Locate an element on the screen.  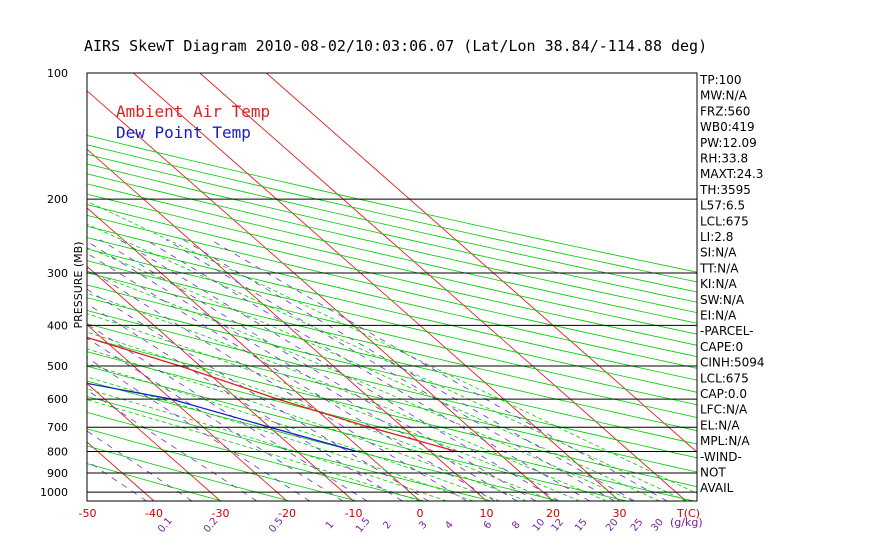
side-panel-item: TP:100 is located at coordinates (720, 80).